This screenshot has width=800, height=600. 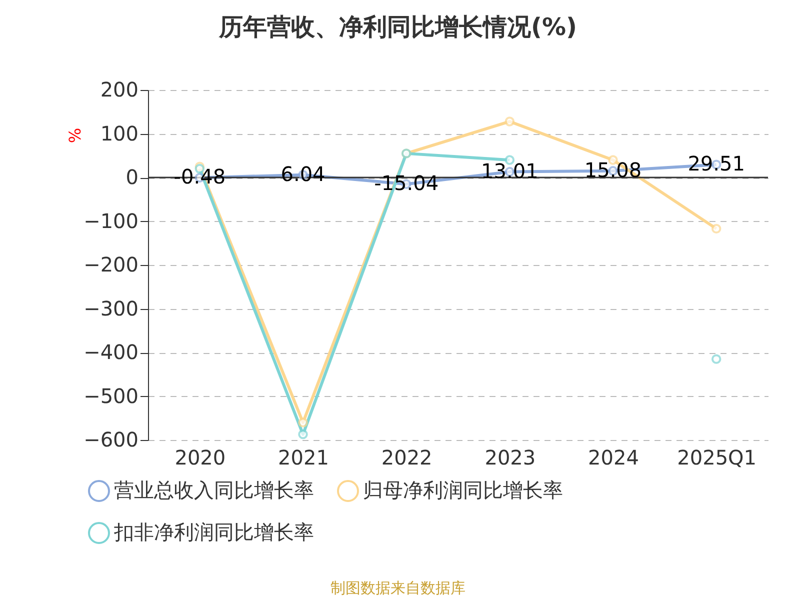 I want to click on data-label: 15.08, so click(x=613, y=170).